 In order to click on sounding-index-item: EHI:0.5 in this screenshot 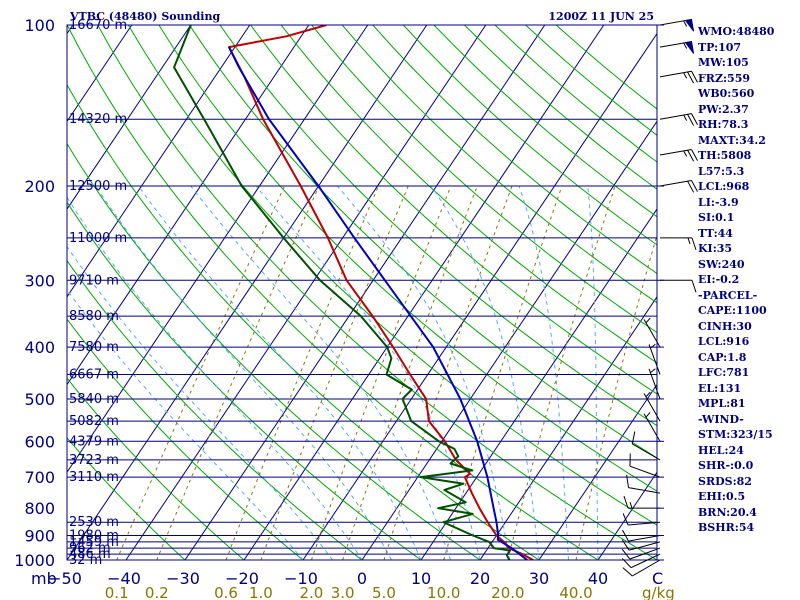, I will do `click(722, 496)`.